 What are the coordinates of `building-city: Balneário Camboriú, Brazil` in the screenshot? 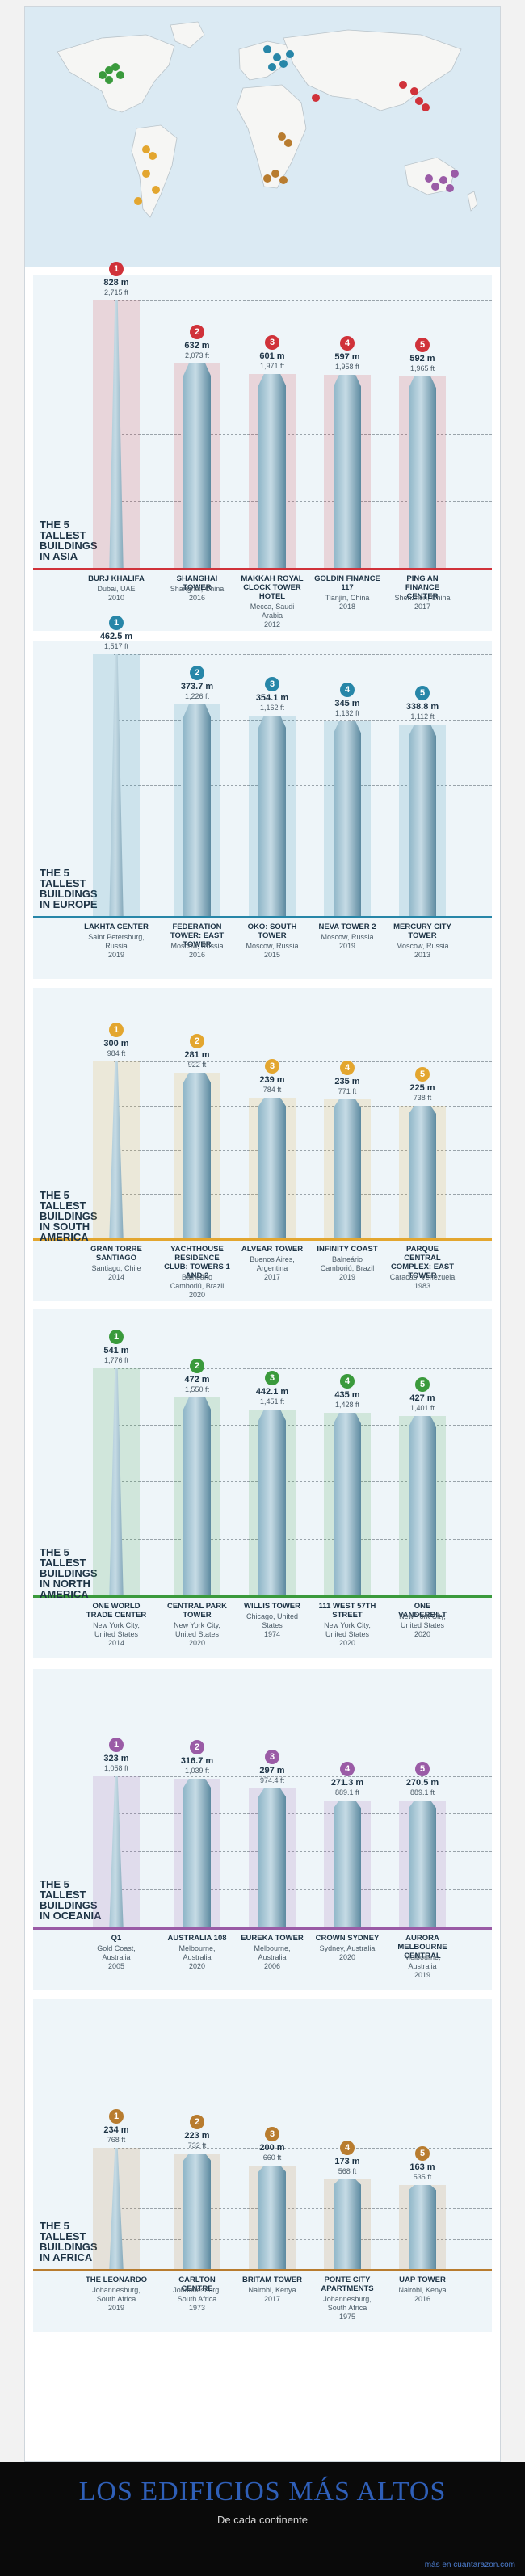 It's located at (347, 1263).